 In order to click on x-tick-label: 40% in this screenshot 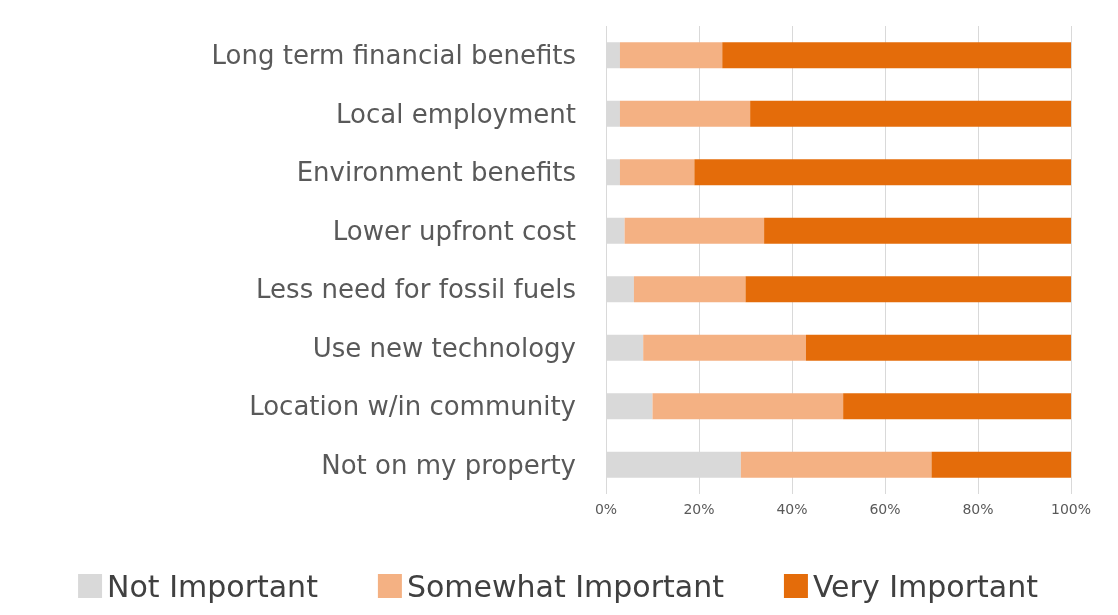, I will do `click(792, 509)`.